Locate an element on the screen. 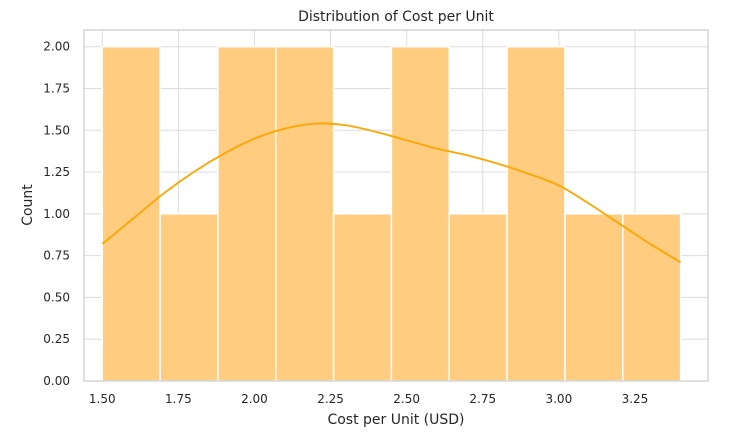 The height and width of the screenshot is (436, 754). x-tick-label: 2.75 is located at coordinates (482, 399).